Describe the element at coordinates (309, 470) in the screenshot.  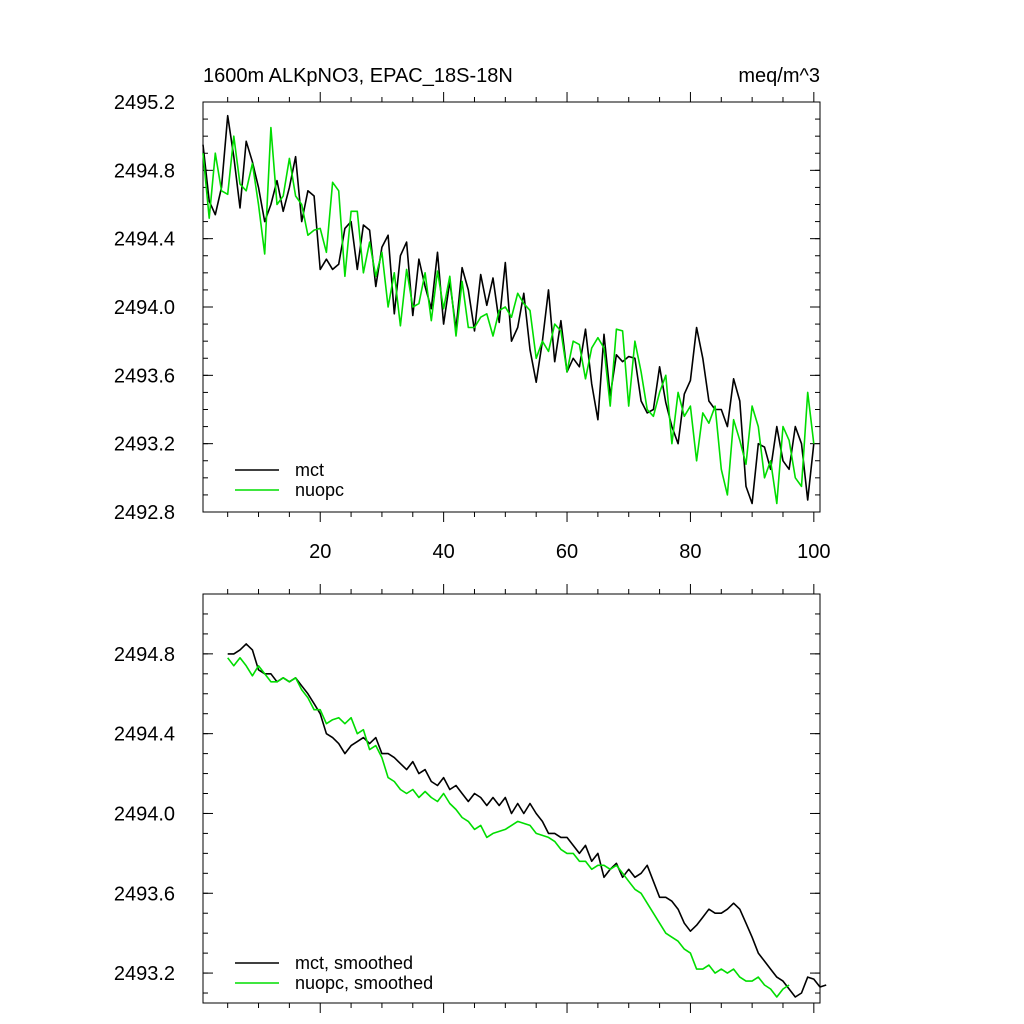
I see `legend-label: mct` at that location.